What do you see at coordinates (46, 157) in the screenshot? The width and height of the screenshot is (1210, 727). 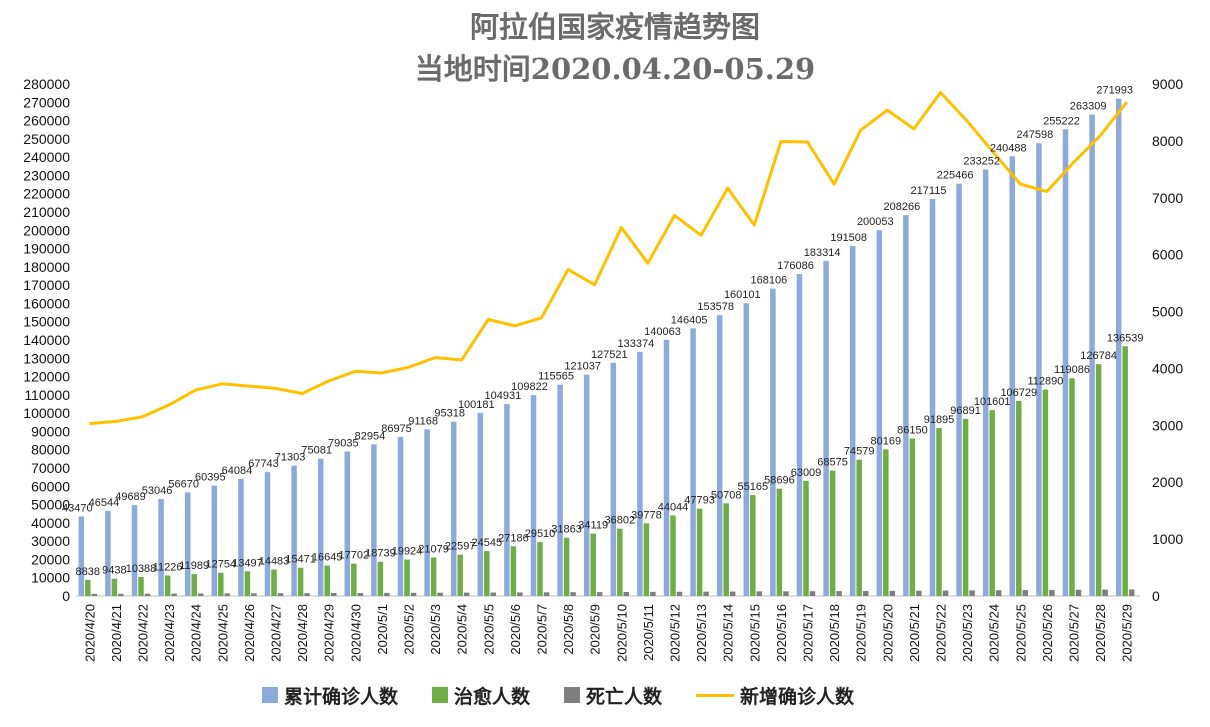 I see `y-tick-label: 240000` at bounding box center [46, 157].